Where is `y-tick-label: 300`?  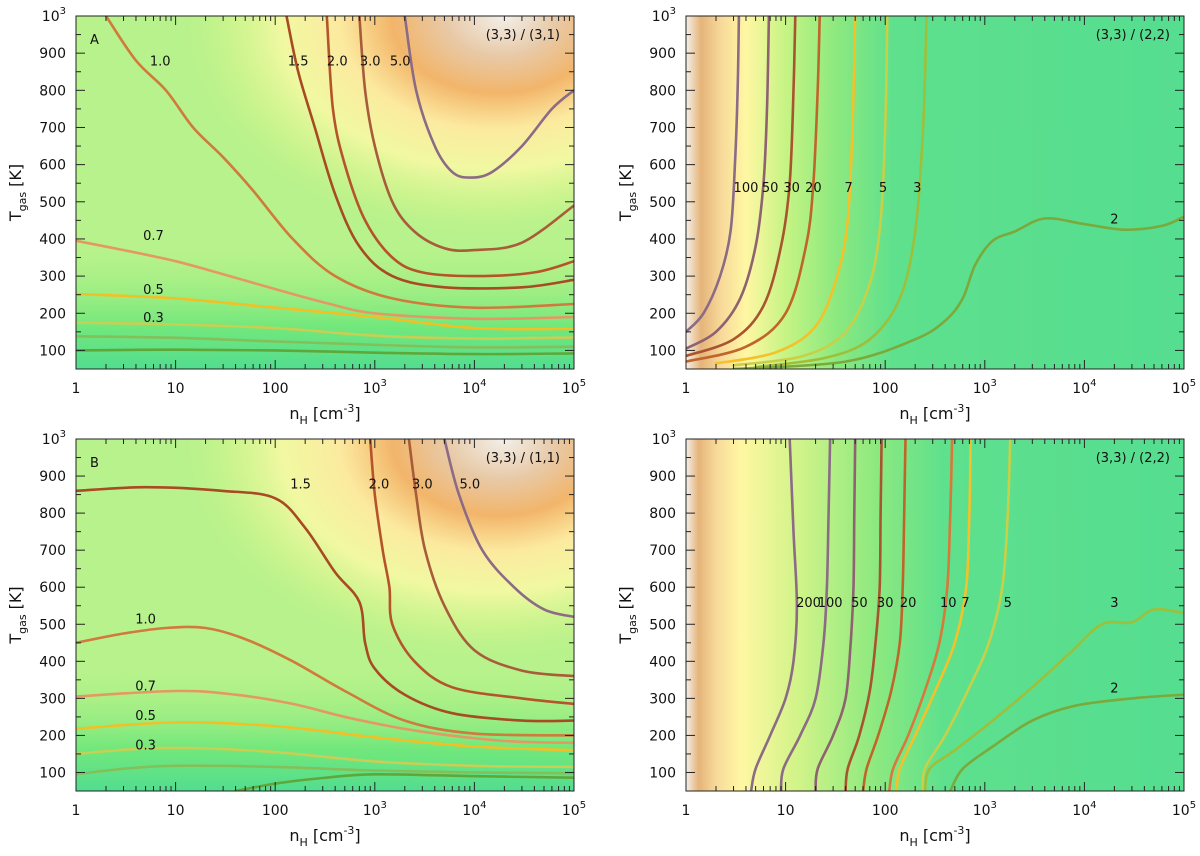
y-tick-label: 300 is located at coordinates (52, 277).